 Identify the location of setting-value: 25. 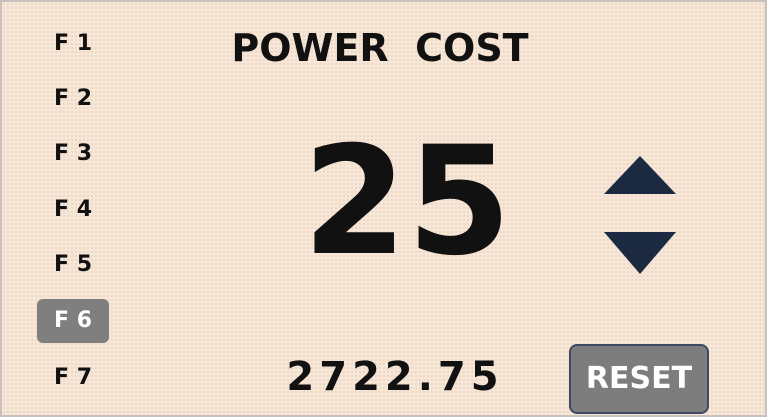
(407, 202).